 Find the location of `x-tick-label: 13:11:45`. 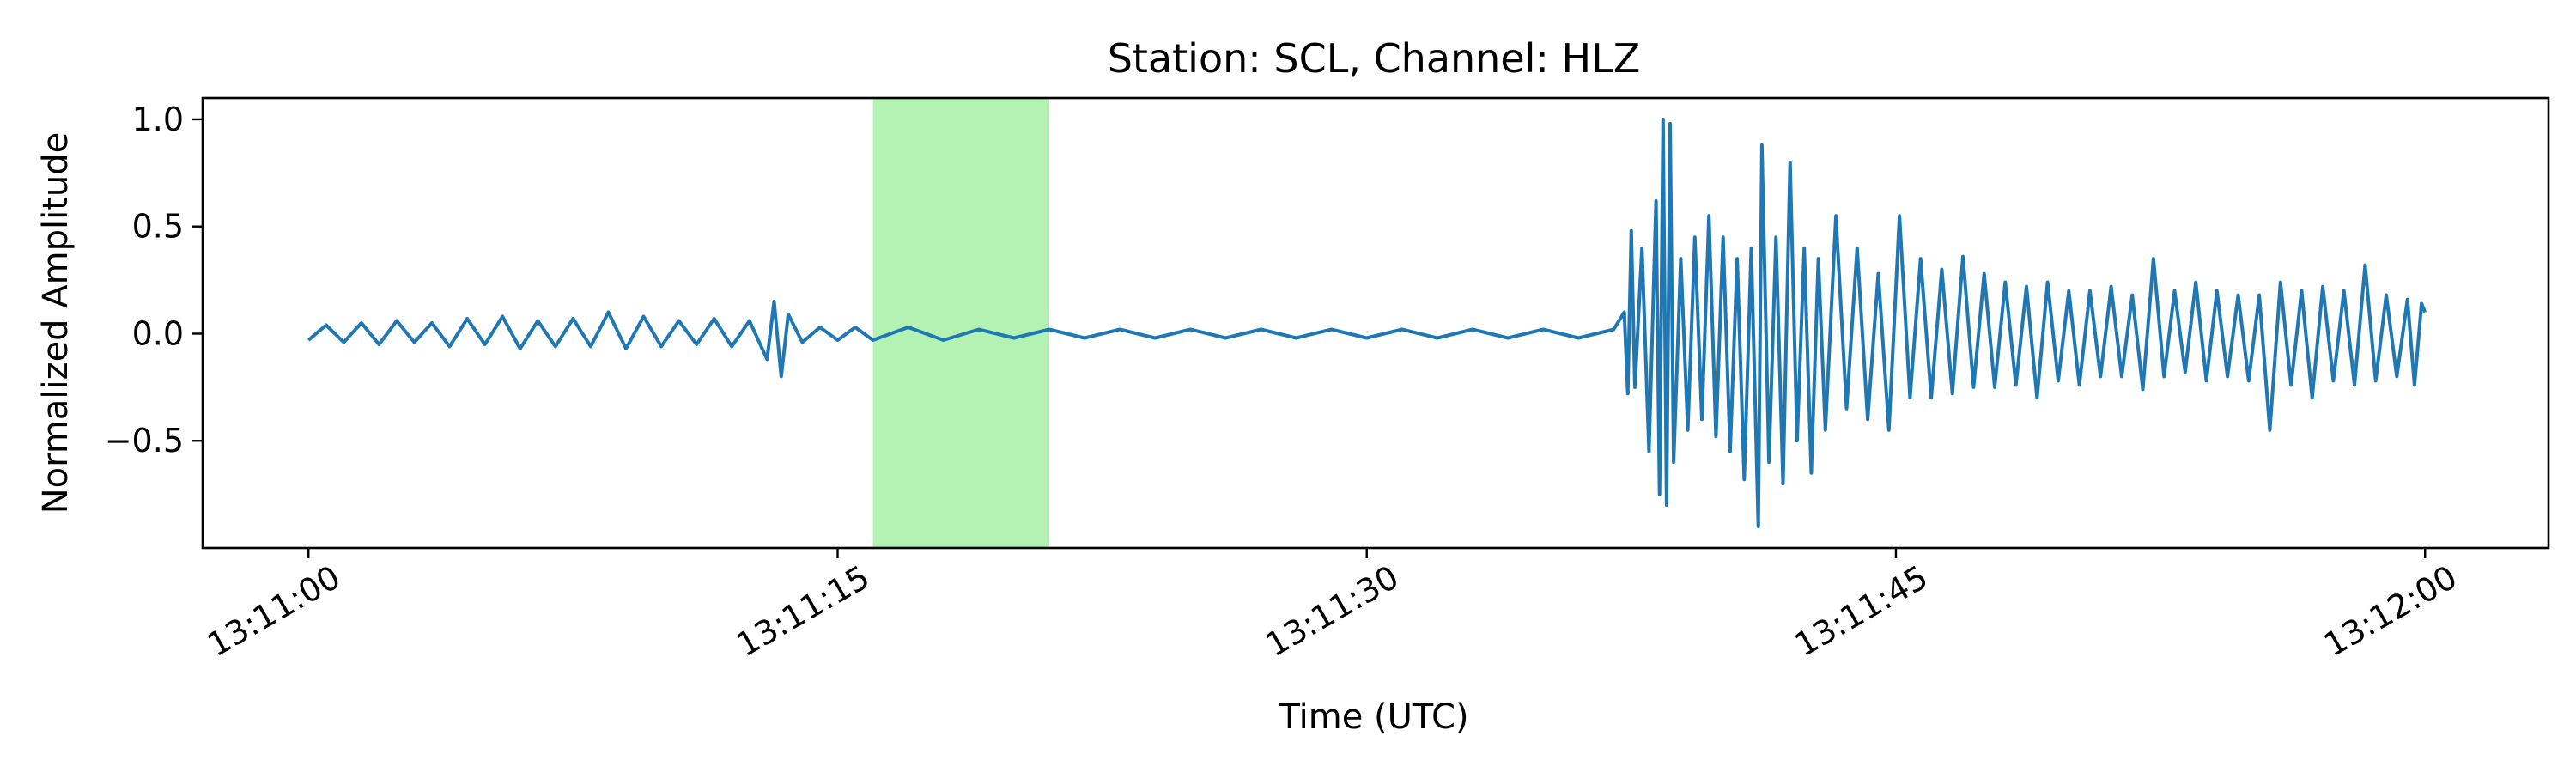

x-tick-label: 13:11:45 is located at coordinates (1862, 611).